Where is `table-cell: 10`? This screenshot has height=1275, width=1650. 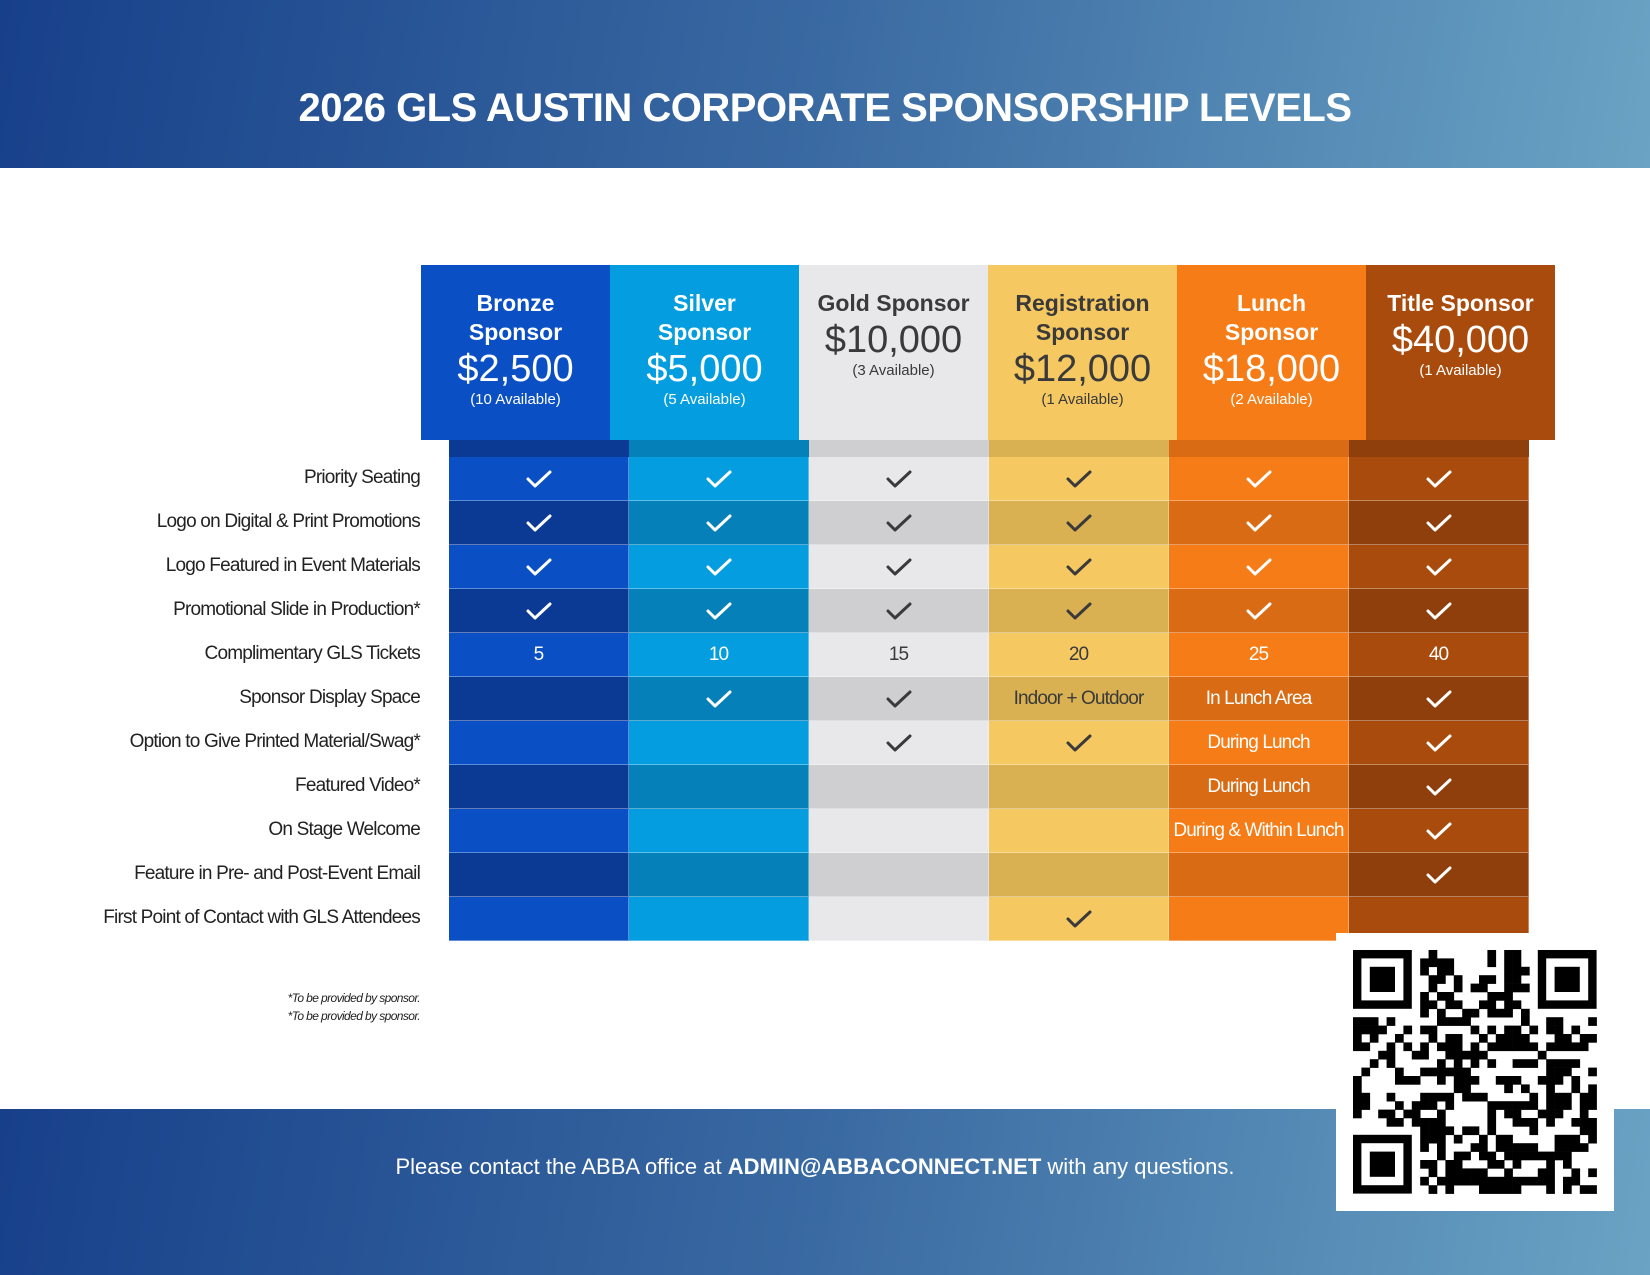 table-cell: 10 is located at coordinates (719, 655).